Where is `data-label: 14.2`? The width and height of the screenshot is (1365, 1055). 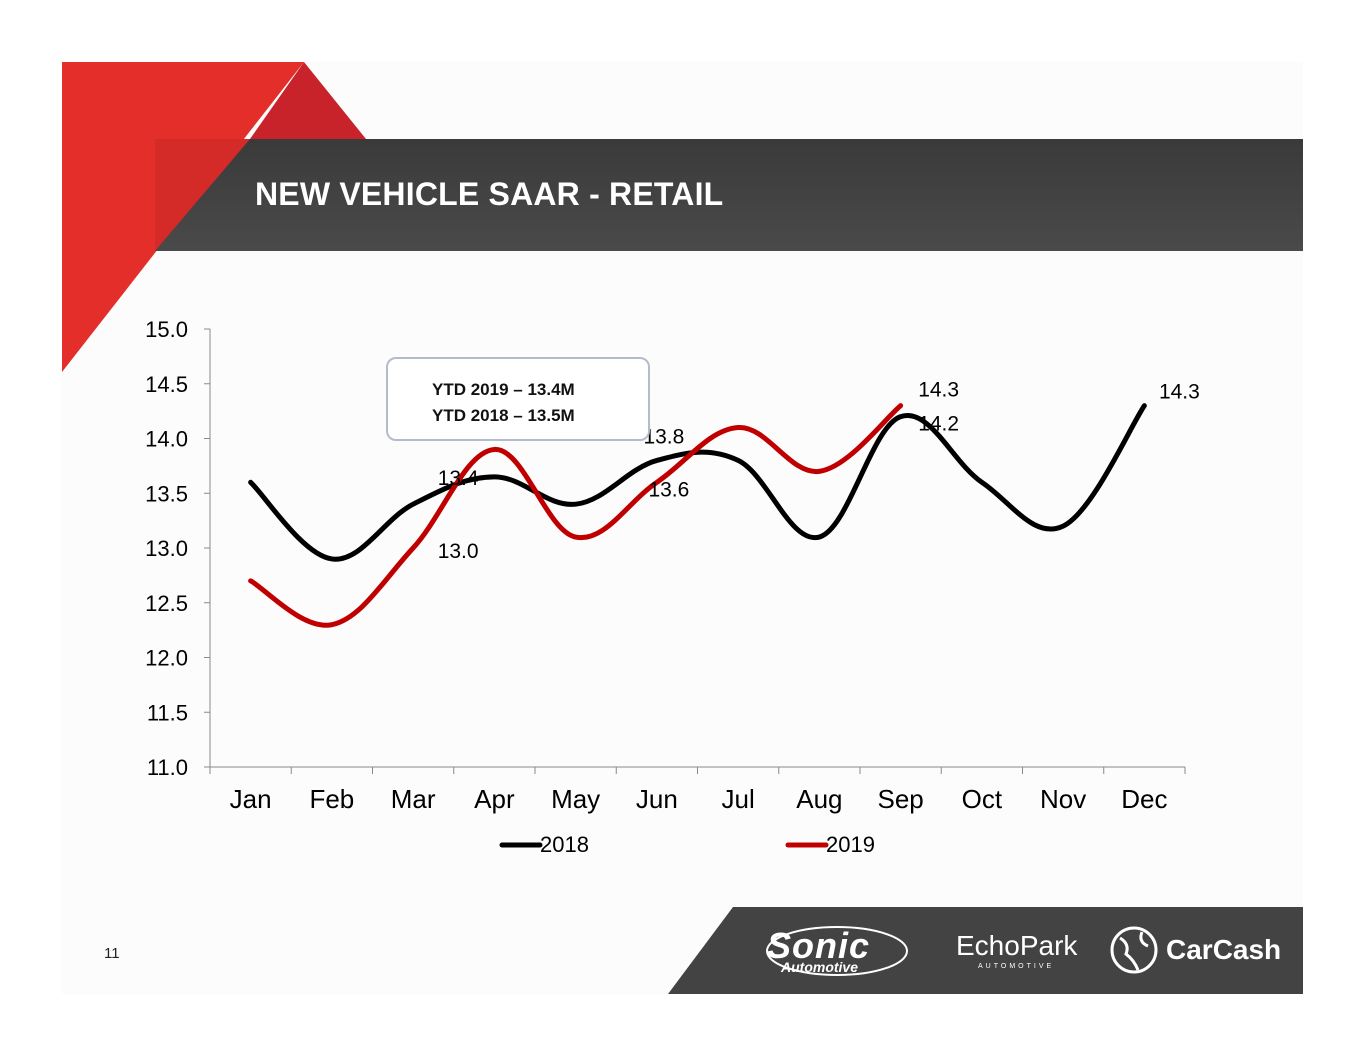 data-label: 14.2 is located at coordinates (938, 424).